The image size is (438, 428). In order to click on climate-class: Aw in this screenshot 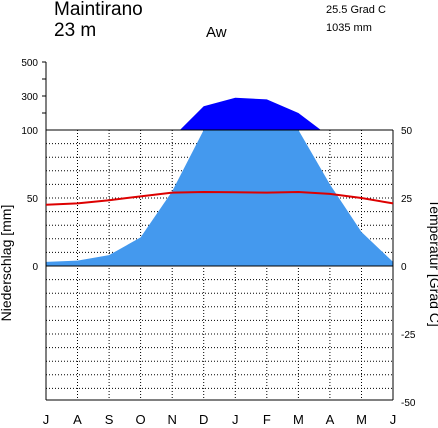, I will do `click(216, 32)`.